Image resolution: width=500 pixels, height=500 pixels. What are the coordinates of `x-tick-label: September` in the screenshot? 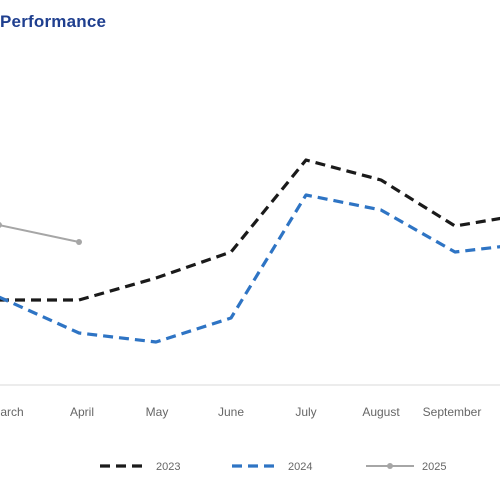 It's located at (452, 412).